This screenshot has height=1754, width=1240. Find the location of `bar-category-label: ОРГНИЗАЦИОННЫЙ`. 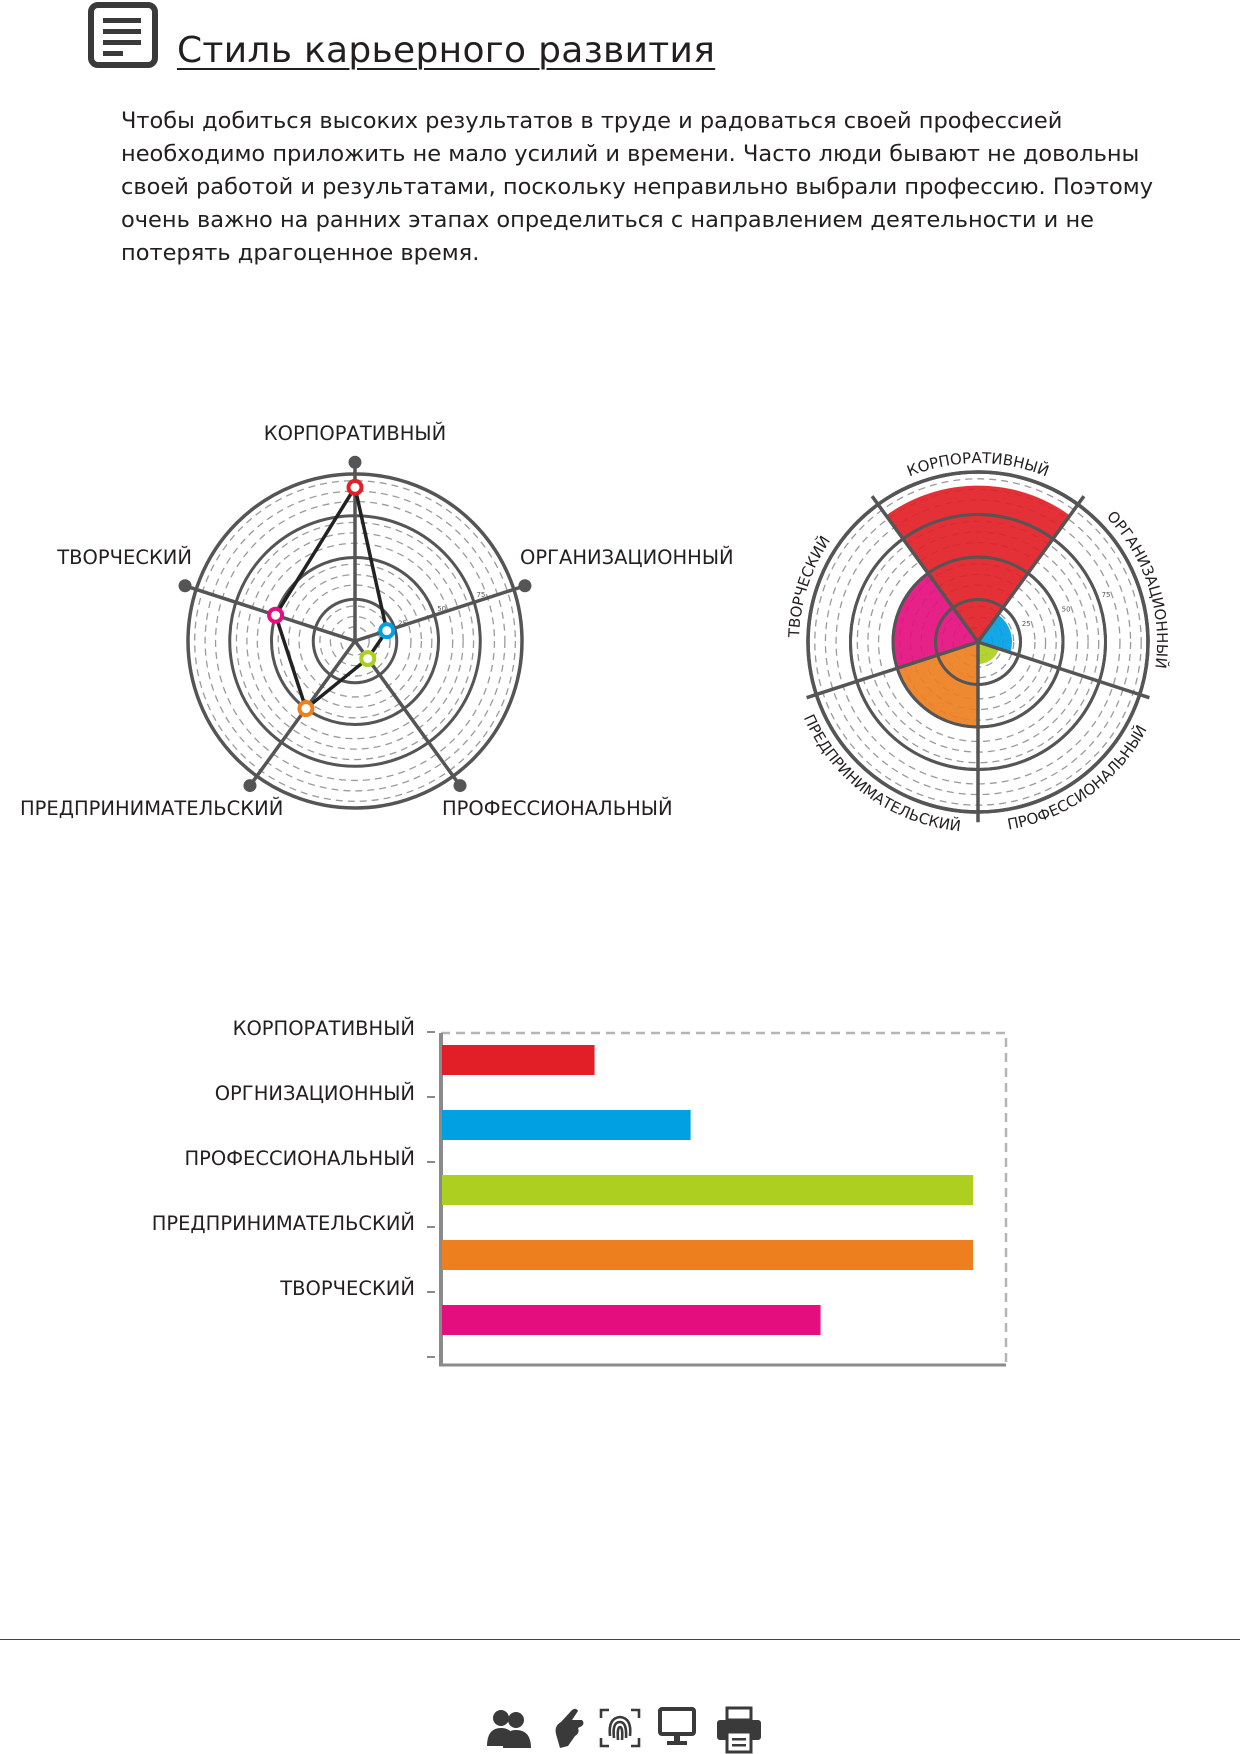

bar-category-label: ОРГНИЗАЦИОННЫЙ is located at coordinates (315, 1093).